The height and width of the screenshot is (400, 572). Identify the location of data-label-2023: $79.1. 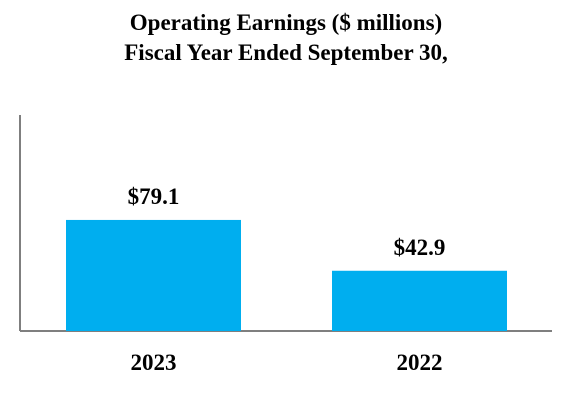
(154, 196).